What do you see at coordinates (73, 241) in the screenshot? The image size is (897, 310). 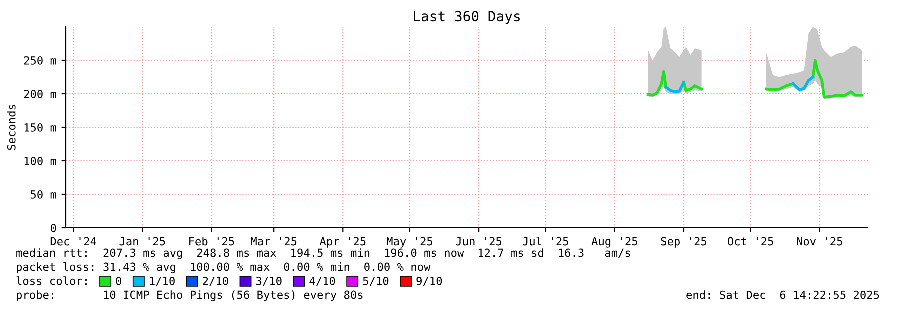 I see `x-tick-label: Dec '24` at bounding box center [73, 241].